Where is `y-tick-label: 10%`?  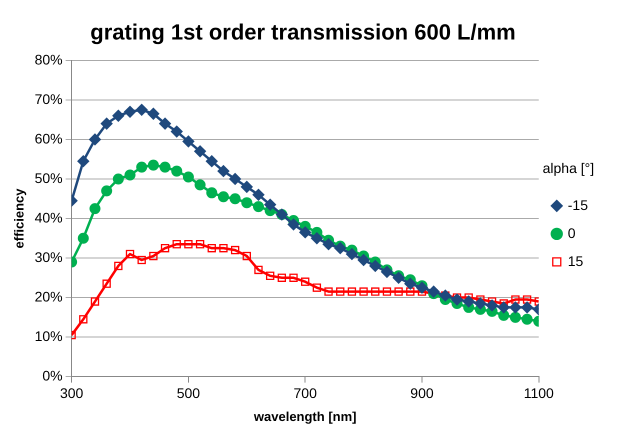 y-tick-label: 10% is located at coordinates (48, 336).